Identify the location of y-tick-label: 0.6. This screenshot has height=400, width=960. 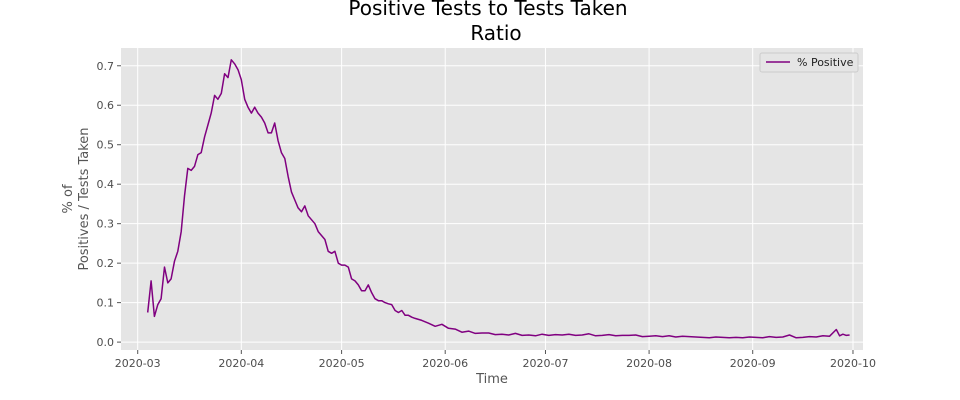
(106, 105).